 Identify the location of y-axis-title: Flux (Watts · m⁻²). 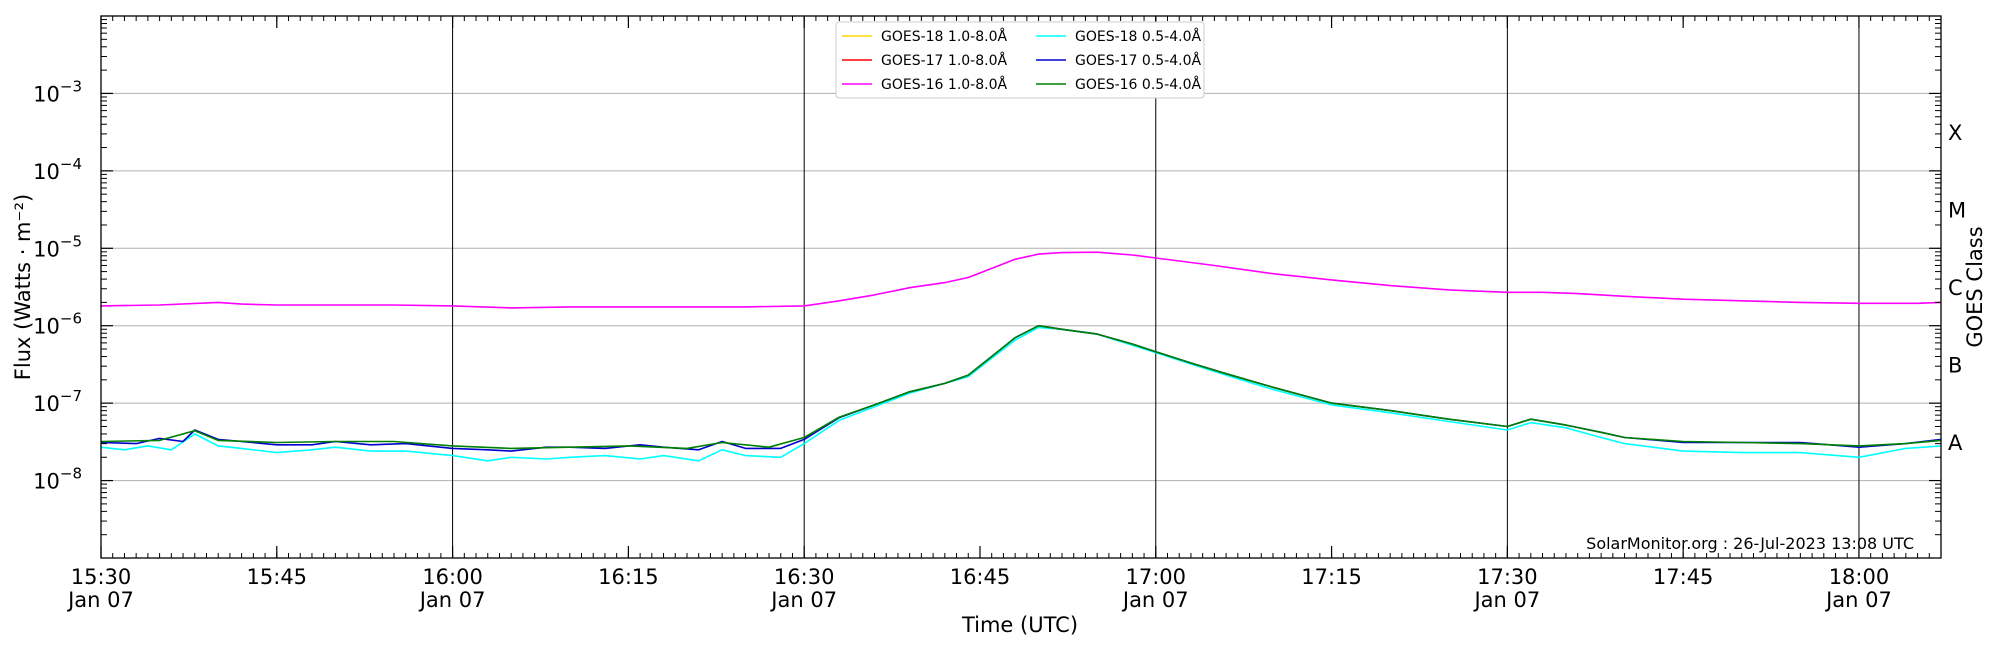
(23, 287).